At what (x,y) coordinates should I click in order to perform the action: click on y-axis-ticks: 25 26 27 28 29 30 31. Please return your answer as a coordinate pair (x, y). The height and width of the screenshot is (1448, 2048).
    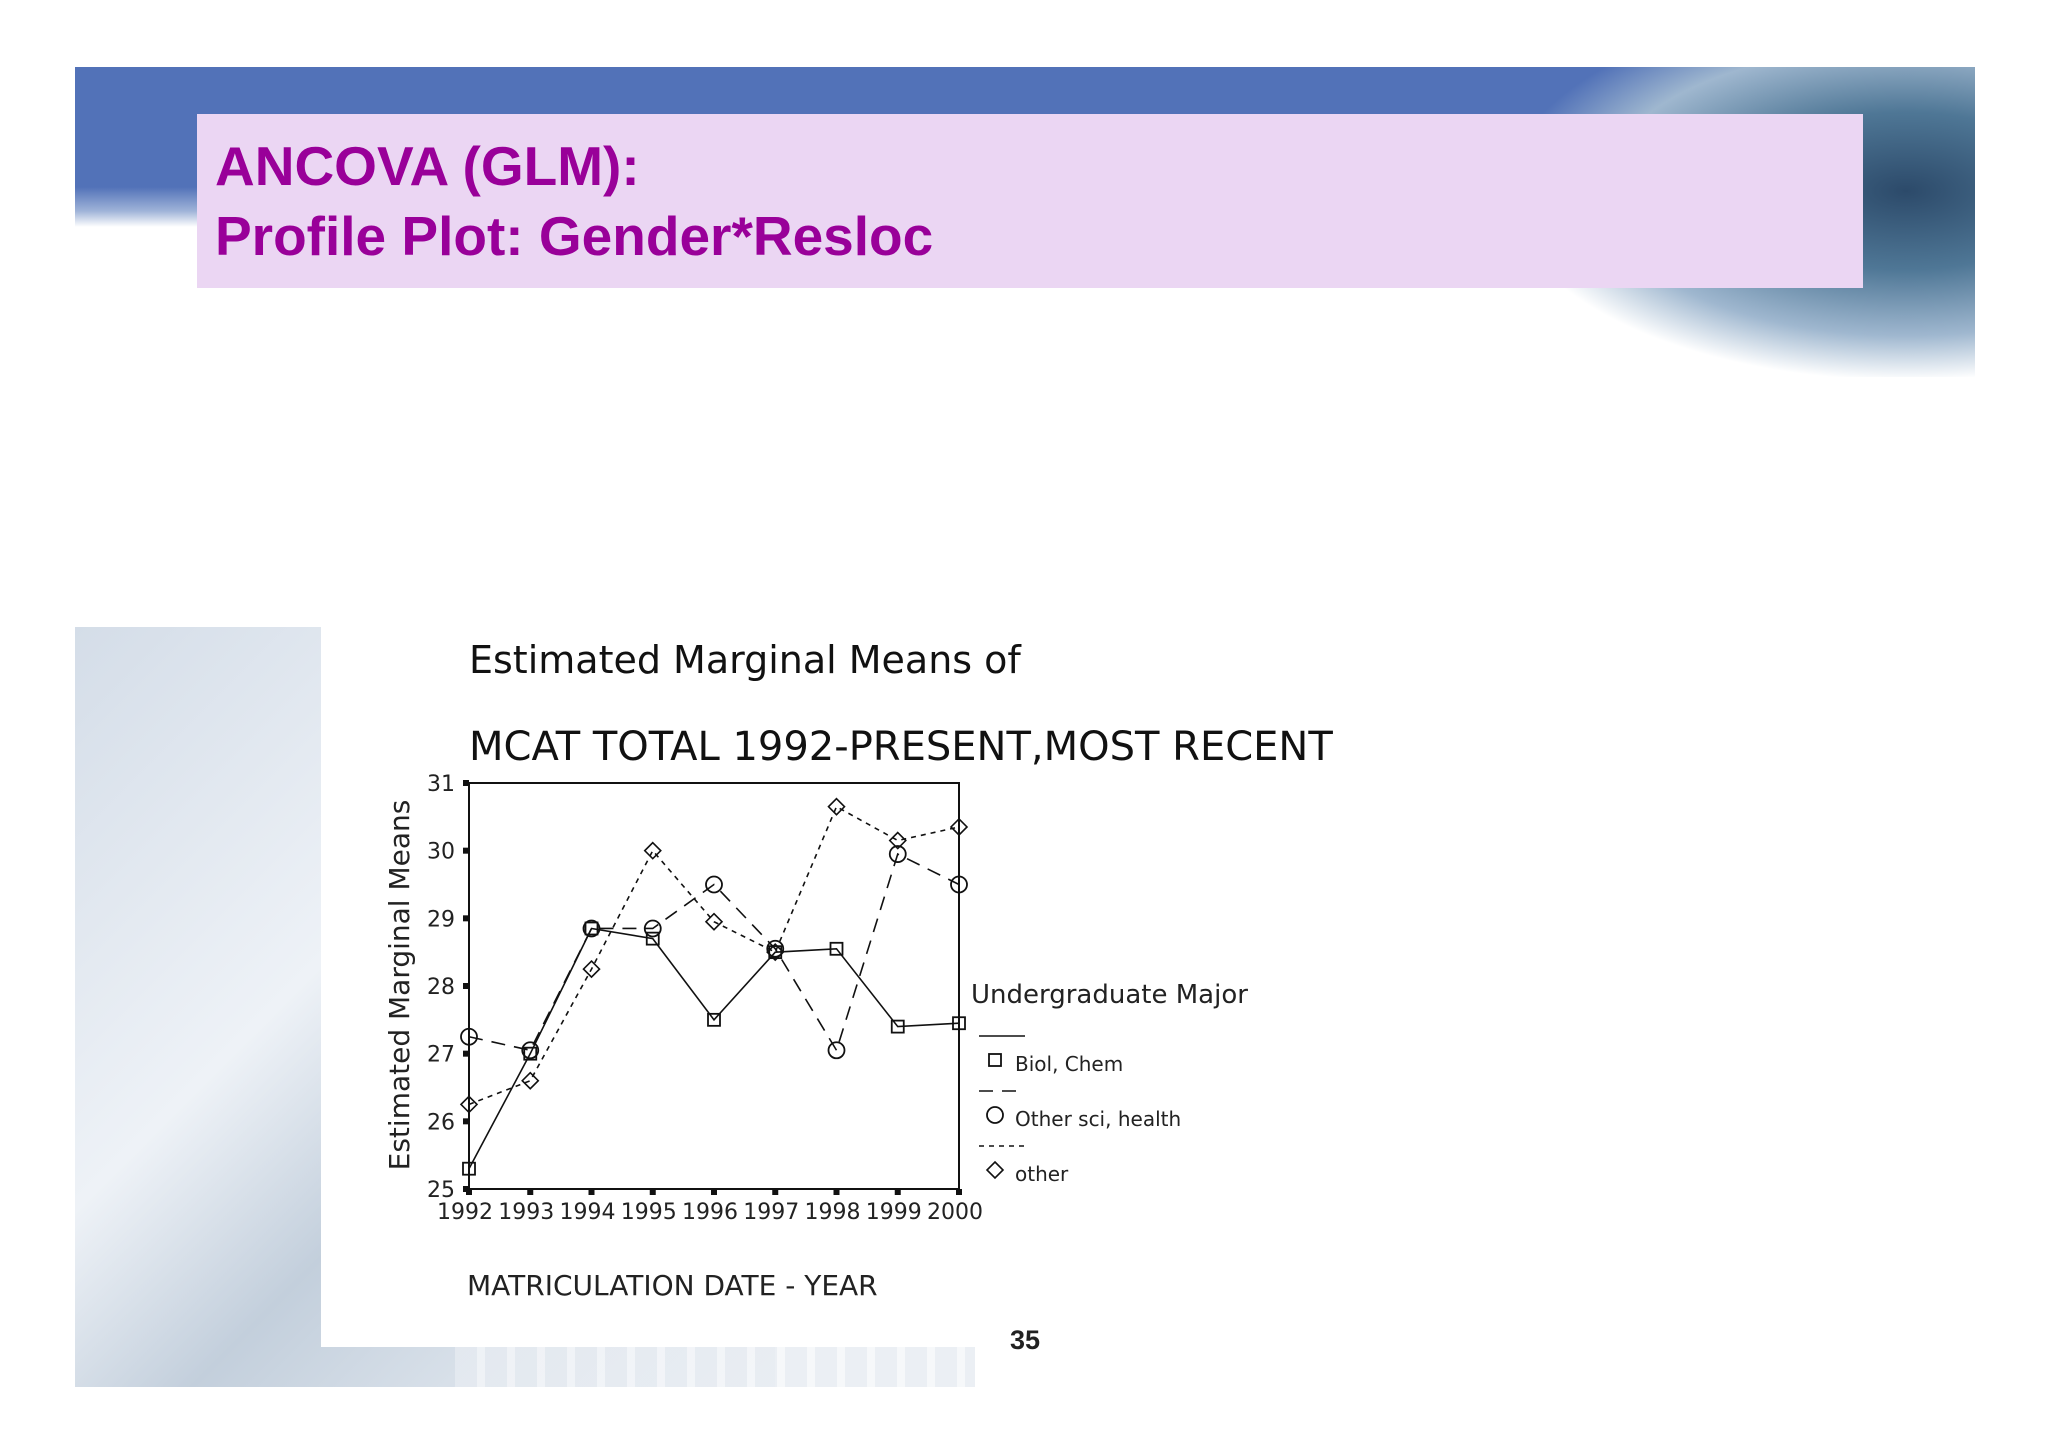
    Looking at the image, I should click on (448, 987).